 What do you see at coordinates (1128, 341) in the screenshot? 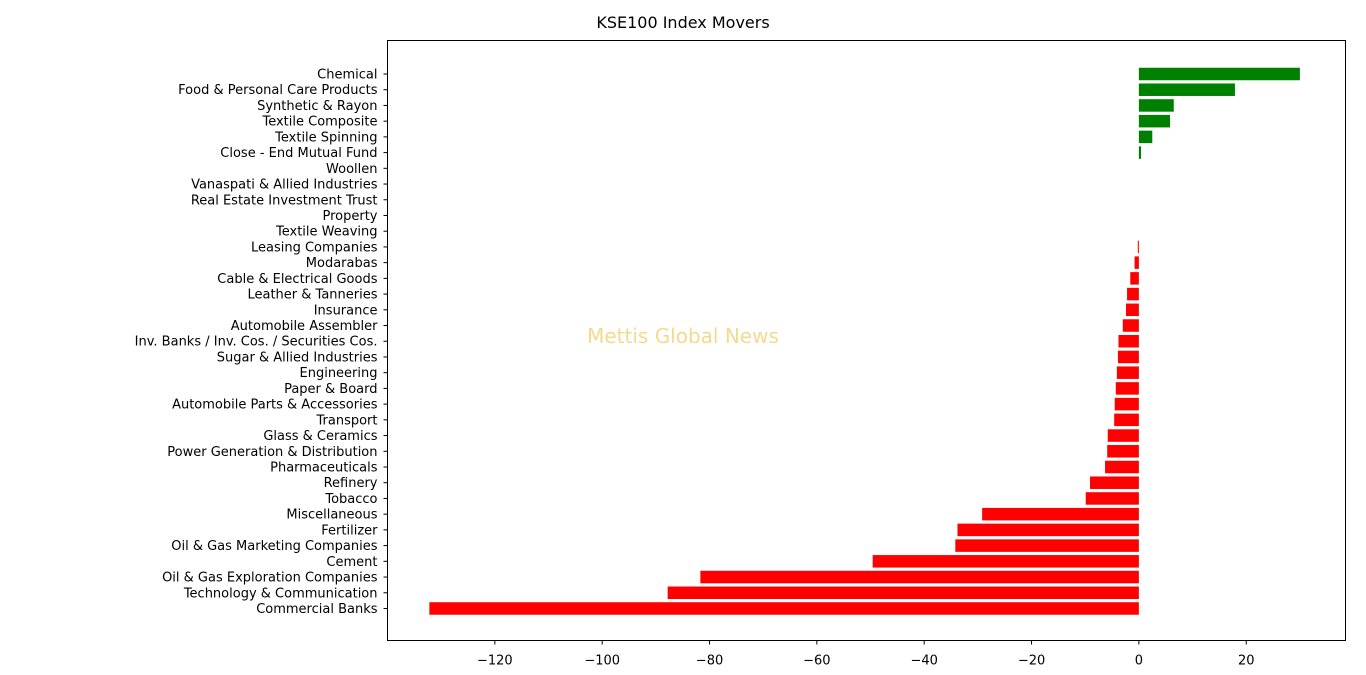
I see `bar-inv-banks-inv-cos-securities-cos` at bounding box center [1128, 341].